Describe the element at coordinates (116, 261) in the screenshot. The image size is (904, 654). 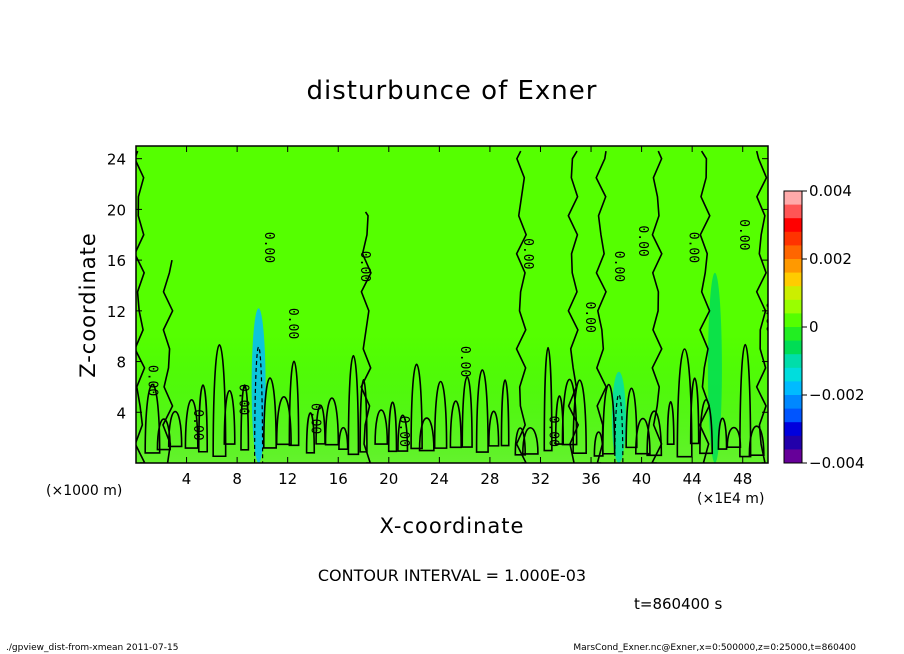
I see `y-tick-label: 16` at that location.